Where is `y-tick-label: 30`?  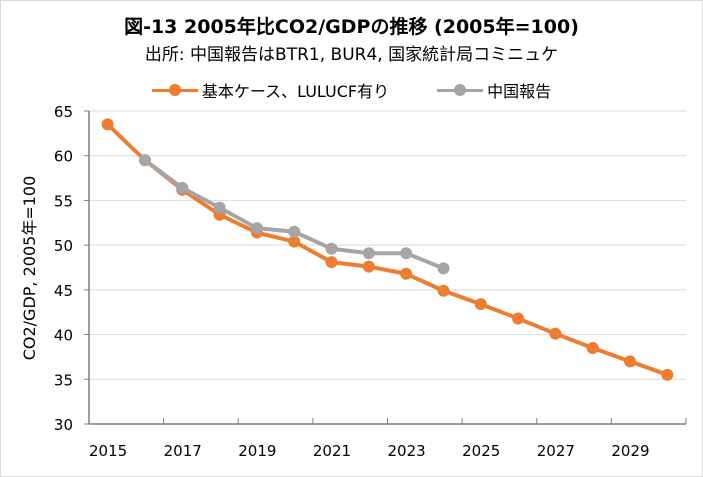
y-tick-label: 30 is located at coordinates (63, 425).